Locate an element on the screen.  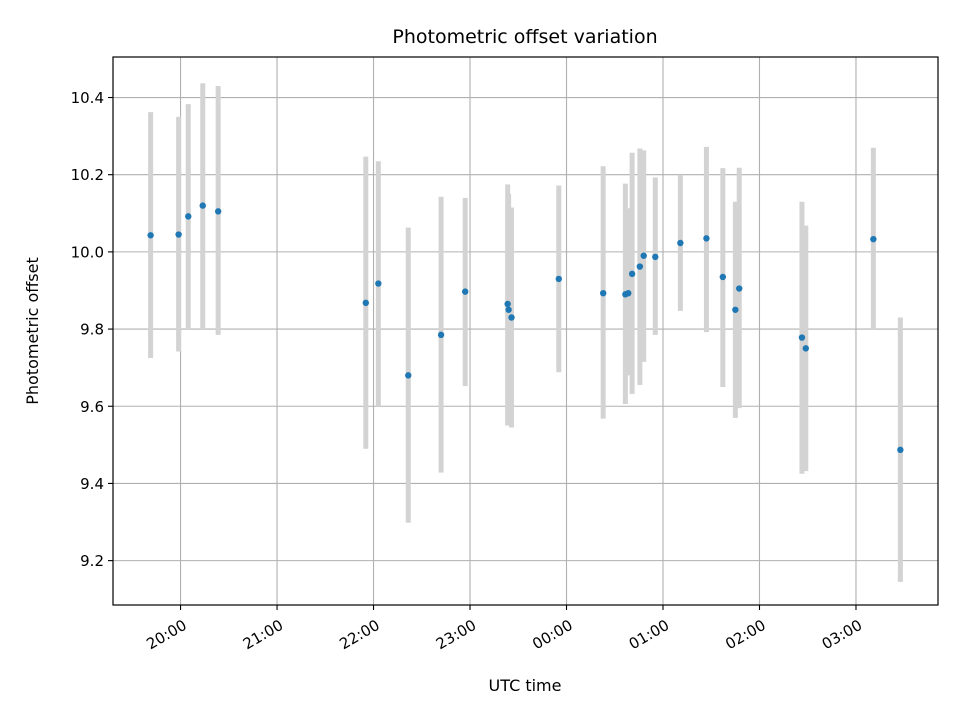
chart-title: Photometric offset variation is located at coordinates (524, 37).